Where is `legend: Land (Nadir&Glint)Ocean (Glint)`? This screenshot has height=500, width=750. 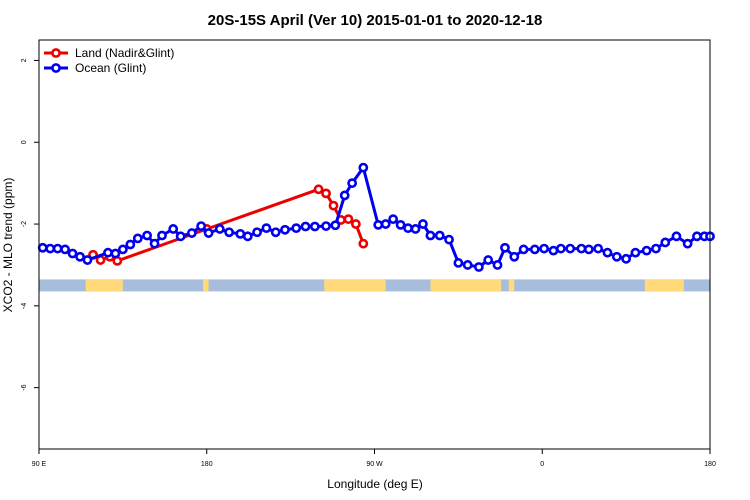 legend: Land (Nadir&Glint)Ocean (Glint) is located at coordinates (109, 60).